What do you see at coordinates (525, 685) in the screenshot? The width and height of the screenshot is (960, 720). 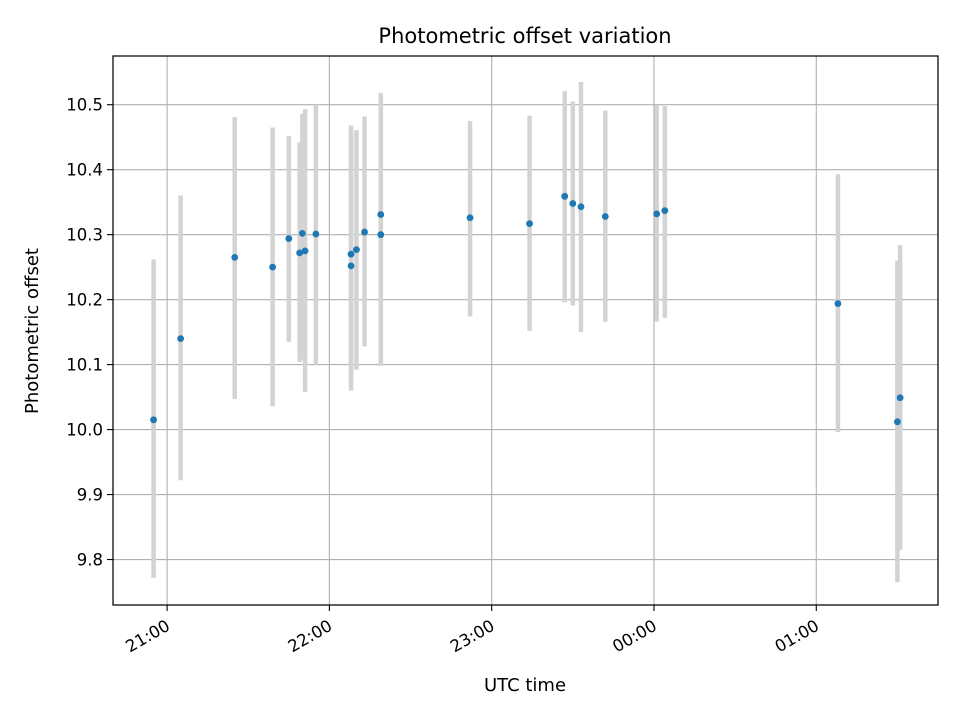 I see `x-axis-label: UTC time` at bounding box center [525, 685].